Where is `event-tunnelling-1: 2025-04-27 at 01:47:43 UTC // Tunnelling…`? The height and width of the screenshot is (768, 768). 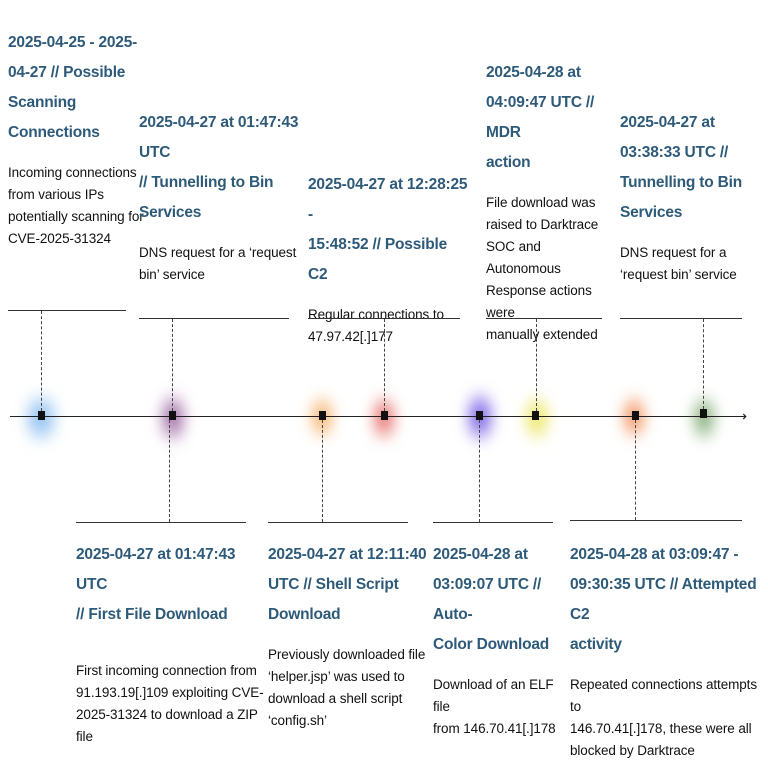 event-tunnelling-1: 2025-04-27 at 01:47:43 UTC // Tunnelling… is located at coordinates (219, 197).